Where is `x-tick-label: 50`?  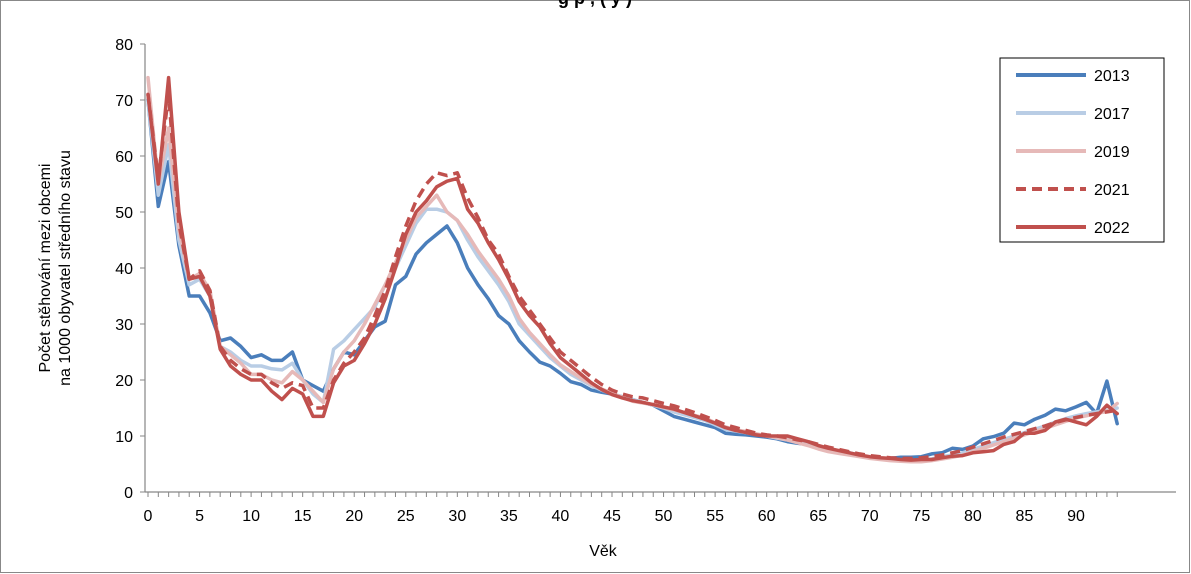
x-tick-label: 50 is located at coordinates (664, 516).